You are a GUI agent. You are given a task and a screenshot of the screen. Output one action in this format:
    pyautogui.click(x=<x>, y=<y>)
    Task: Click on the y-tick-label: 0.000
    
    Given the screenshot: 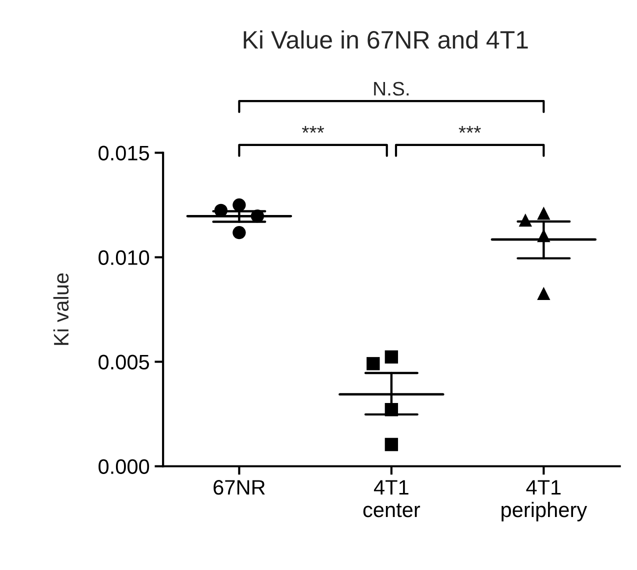 What is the action you would take?
    pyautogui.click(x=124, y=466)
    